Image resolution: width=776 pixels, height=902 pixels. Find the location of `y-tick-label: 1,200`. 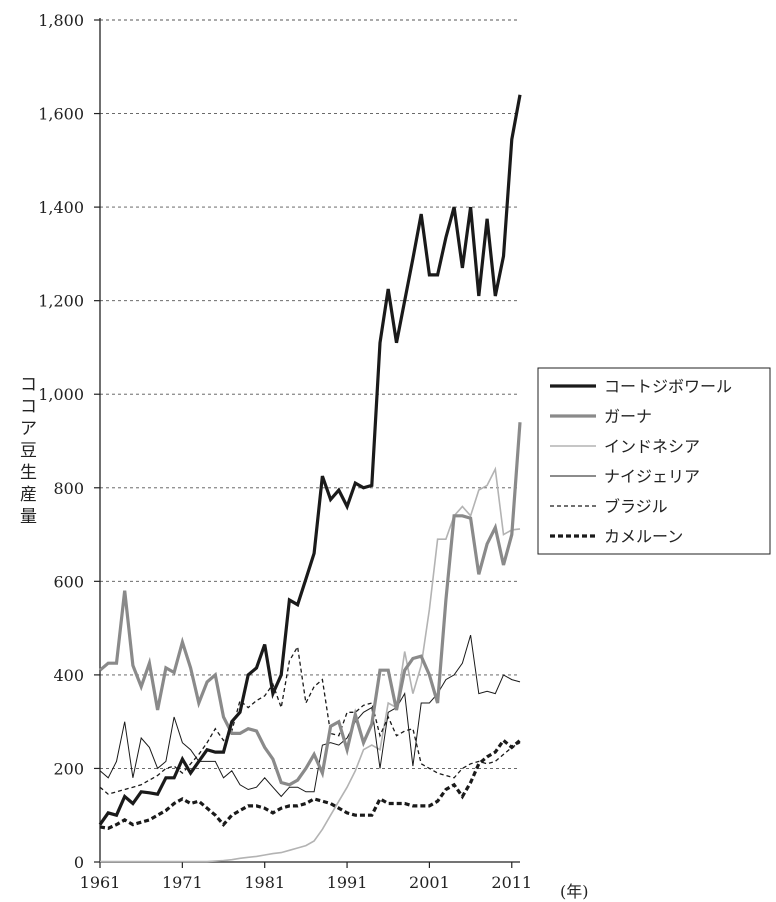

y-tick-label: 1,200 is located at coordinates (61, 301).